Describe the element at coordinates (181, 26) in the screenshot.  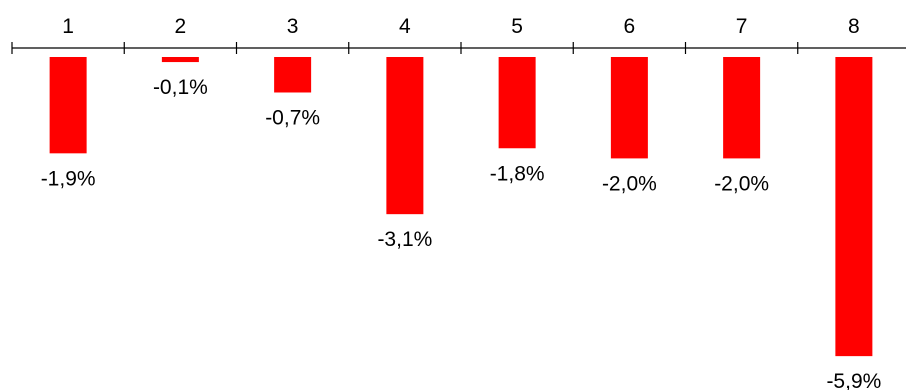
I see `category-label-2: 2` at that location.